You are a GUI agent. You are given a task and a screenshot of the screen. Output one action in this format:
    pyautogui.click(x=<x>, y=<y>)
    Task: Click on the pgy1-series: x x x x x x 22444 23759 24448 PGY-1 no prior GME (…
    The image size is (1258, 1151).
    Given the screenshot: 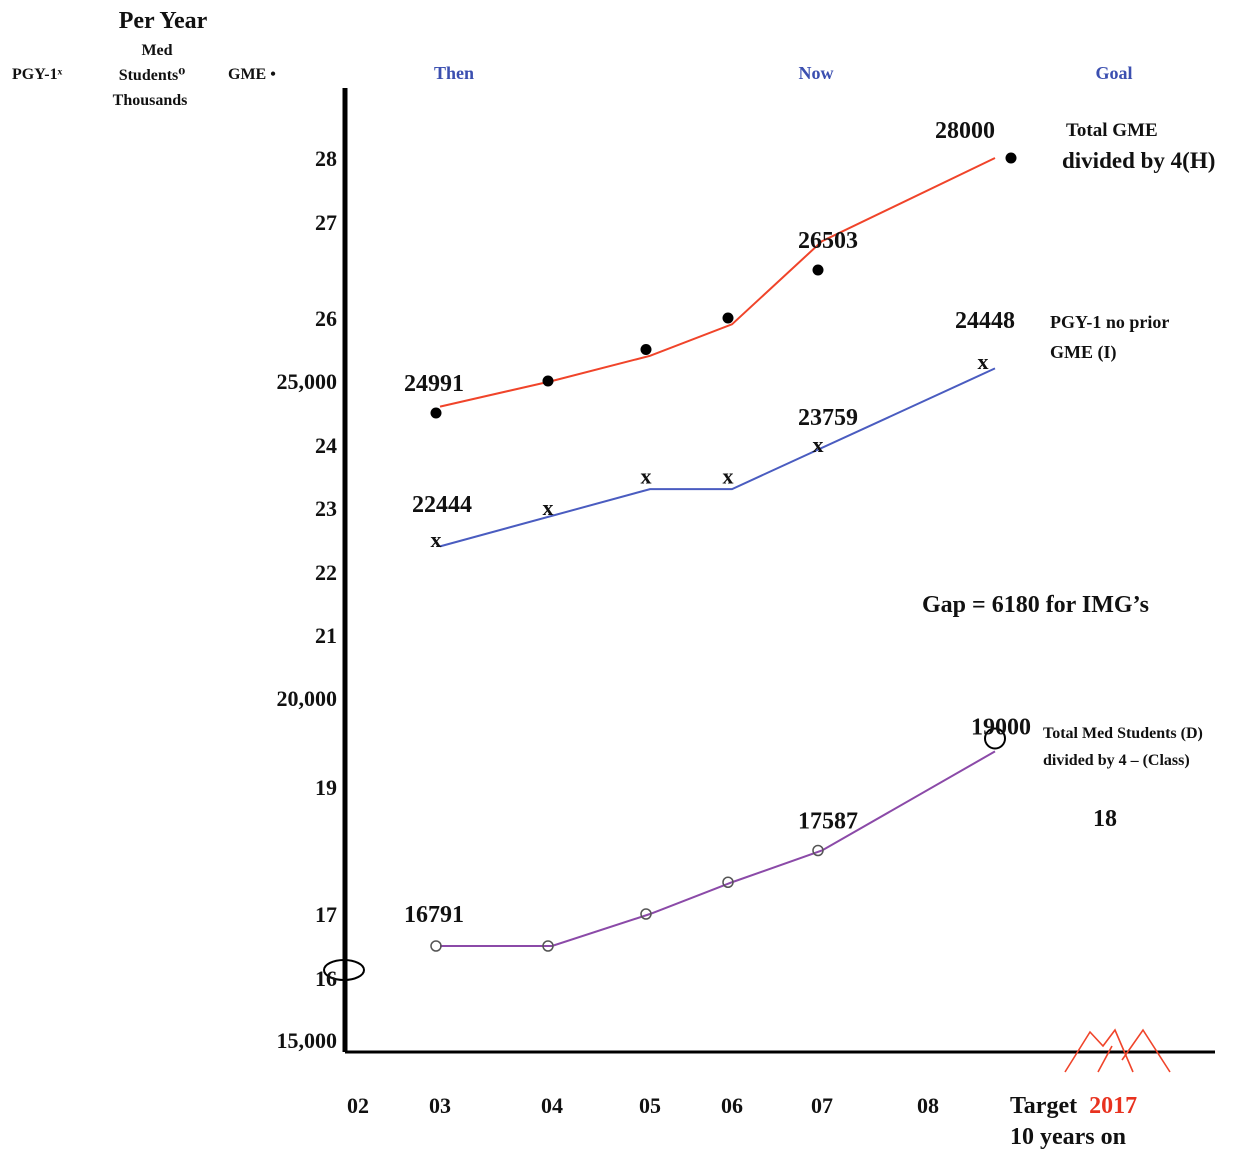 What is the action you would take?
    pyautogui.click(x=790, y=430)
    